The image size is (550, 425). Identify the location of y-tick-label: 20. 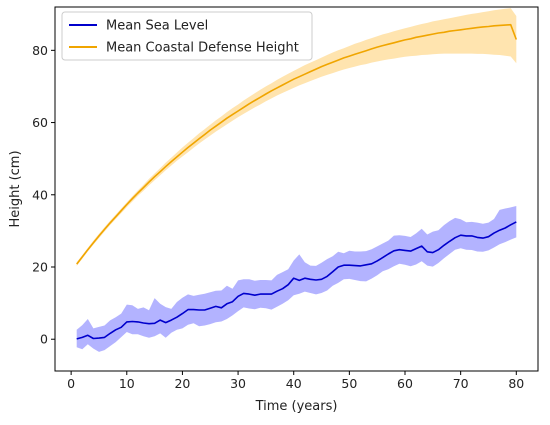
(40, 267).